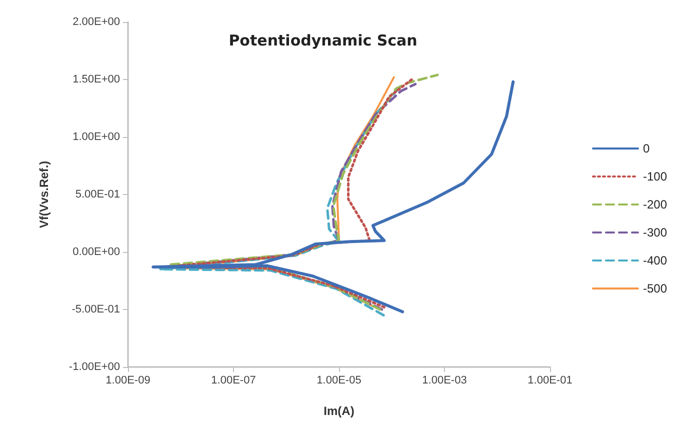  What do you see at coordinates (323, 41) in the screenshot?
I see `text: Potentiodynamic Scan` at bounding box center [323, 41].